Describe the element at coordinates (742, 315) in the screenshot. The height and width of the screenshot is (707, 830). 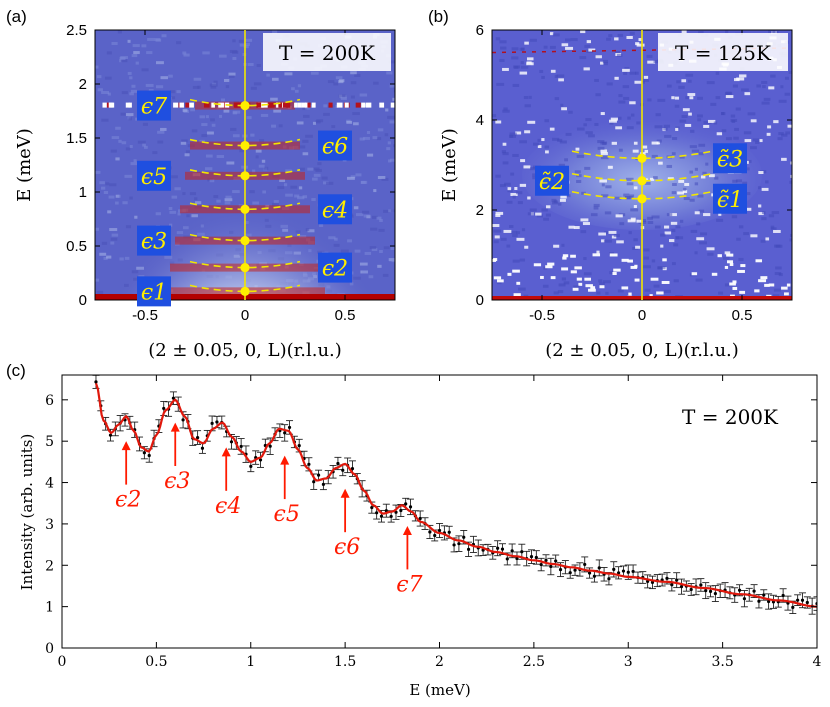
I see `x-tick-label: 0.5` at that location.